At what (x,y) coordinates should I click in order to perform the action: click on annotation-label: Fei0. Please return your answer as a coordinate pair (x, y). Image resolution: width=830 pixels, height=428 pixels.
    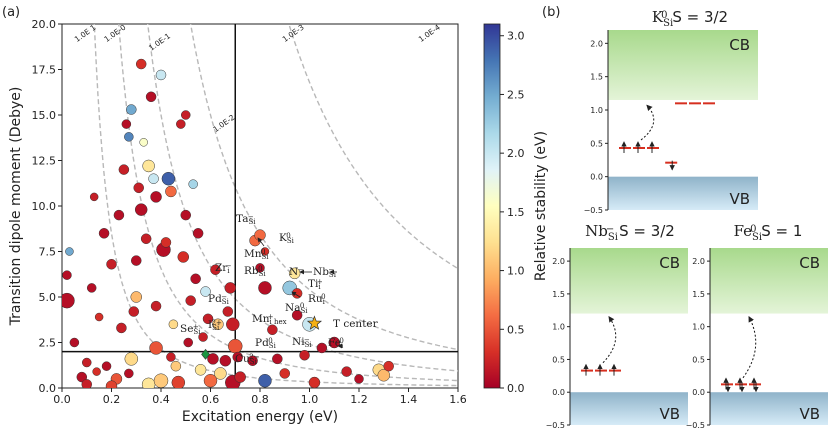
    Looking at the image, I should click on (336, 344).